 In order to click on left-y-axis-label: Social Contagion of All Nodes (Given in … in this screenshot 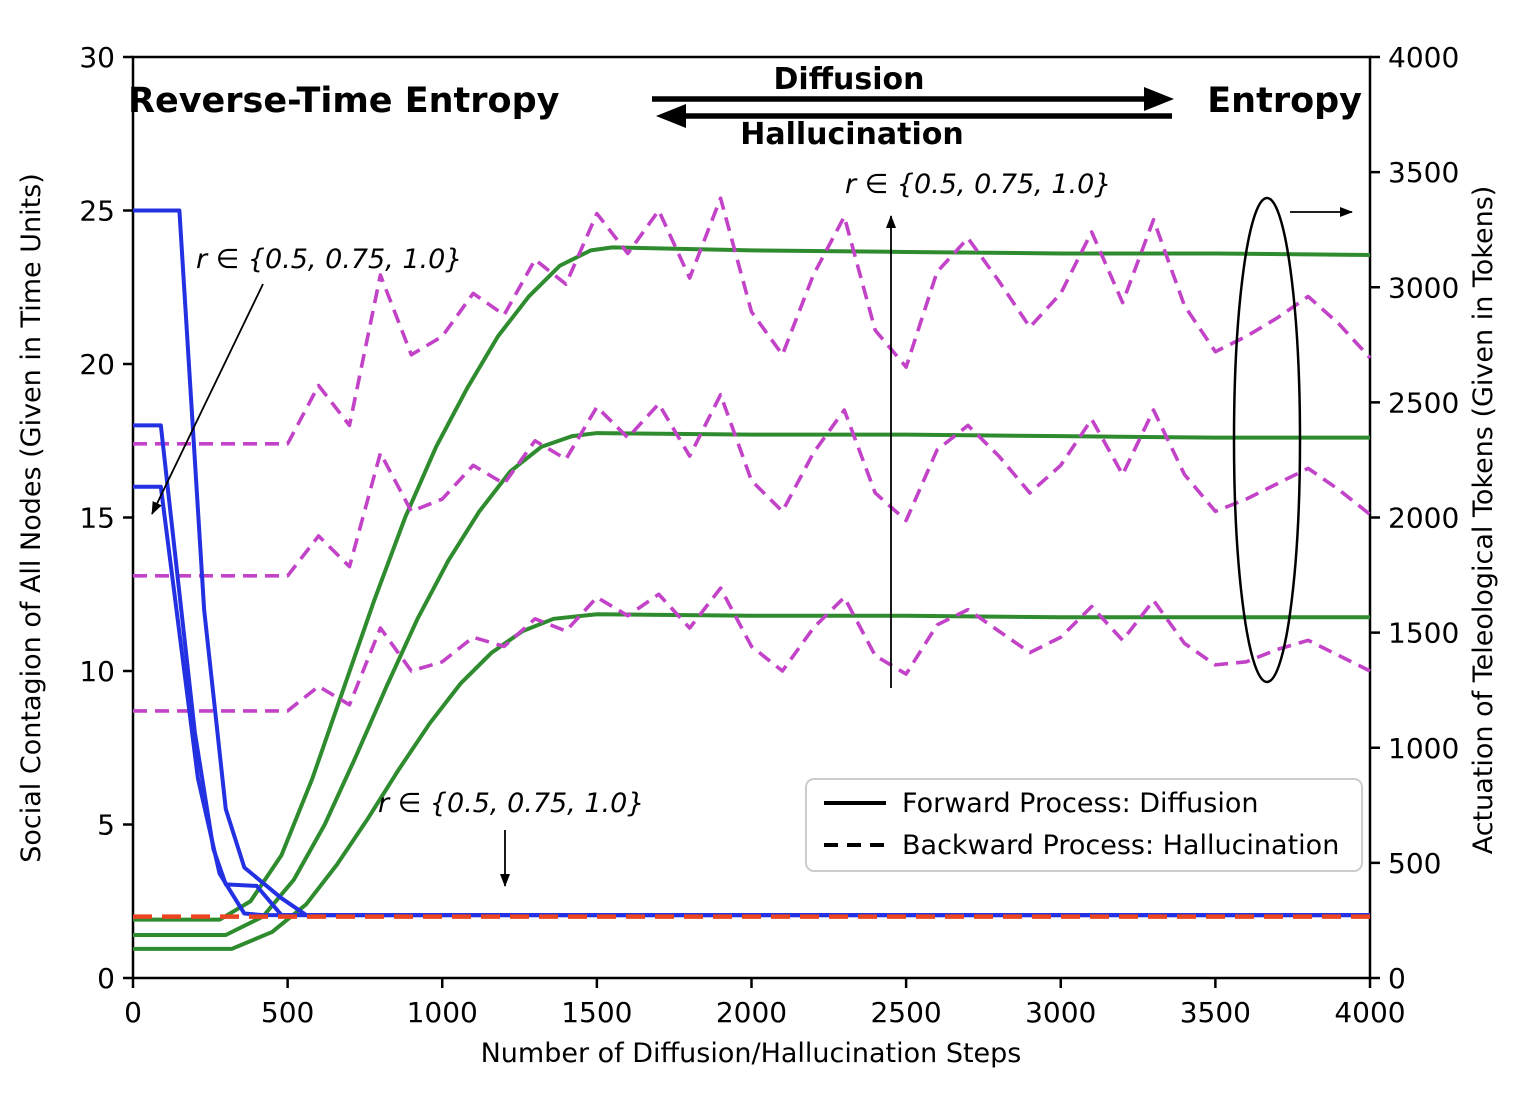, I will do `click(31, 518)`.